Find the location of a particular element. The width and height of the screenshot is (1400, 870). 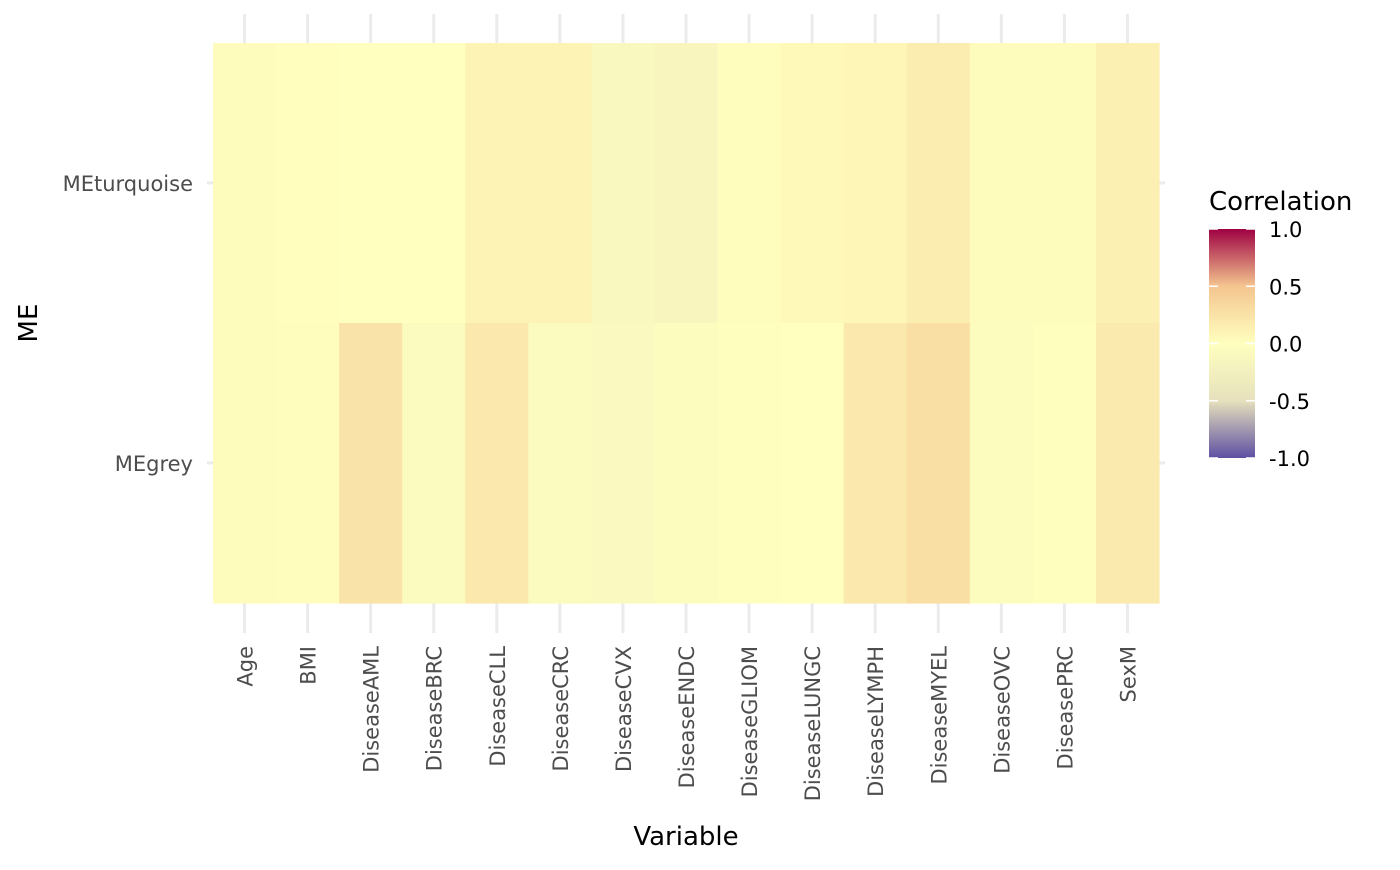

legend-ticks: 1.0 0.5 0.0 -0.5 -1.0 is located at coordinates (1259, 344).